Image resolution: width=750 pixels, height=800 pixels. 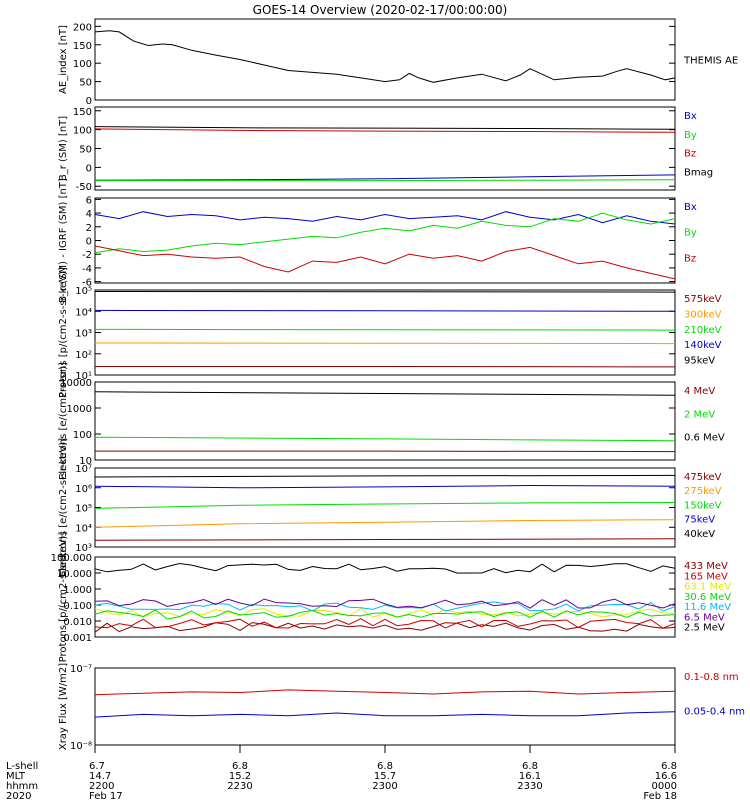 I want to click on panel-1: 0 50 100 150 200 AE_index [nT] THEMIS AE, so click(x=398, y=62).